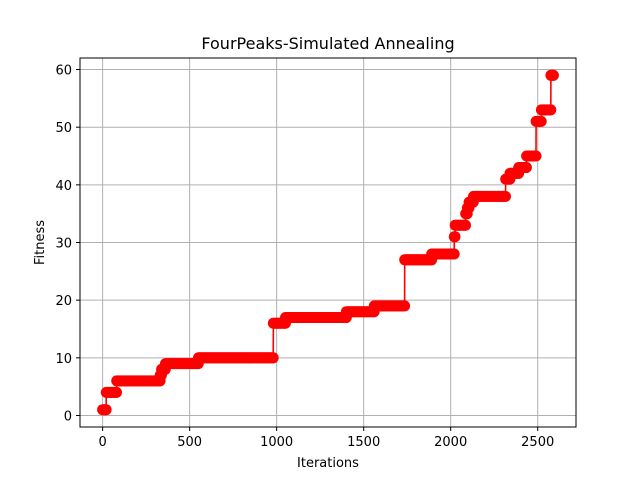  What do you see at coordinates (40, 242) in the screenshot?
I see `y-axis-label: Fitness` at bounding box center [40, 242].